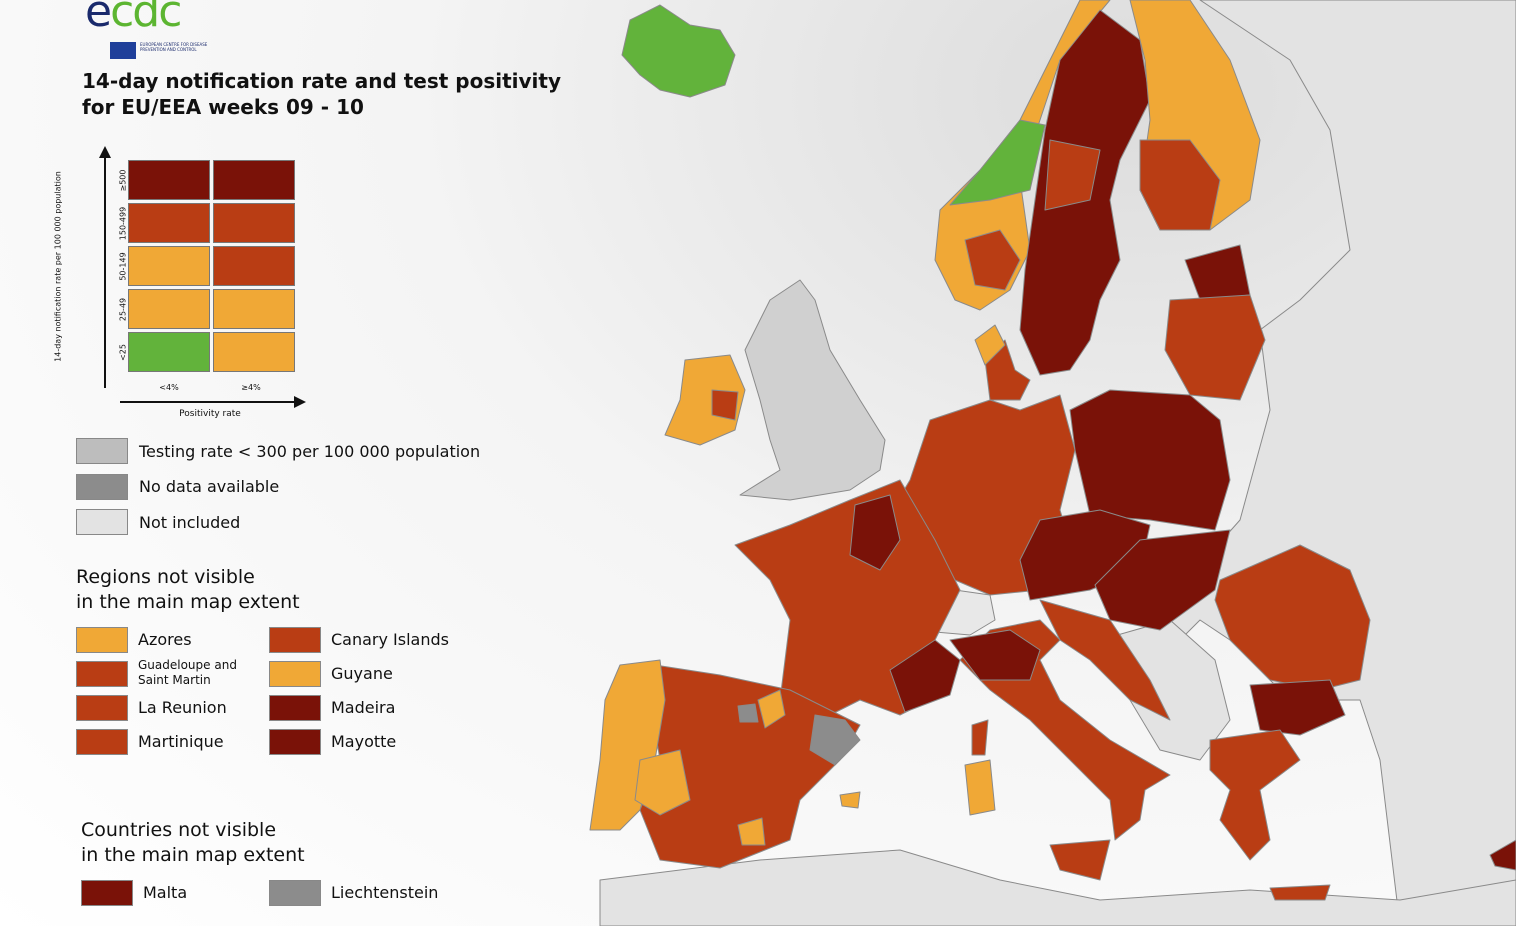  What do you see at coordinates (123, 352) in the screenshot?
I see `y-tick: <25` at bounding box center [123, 352].